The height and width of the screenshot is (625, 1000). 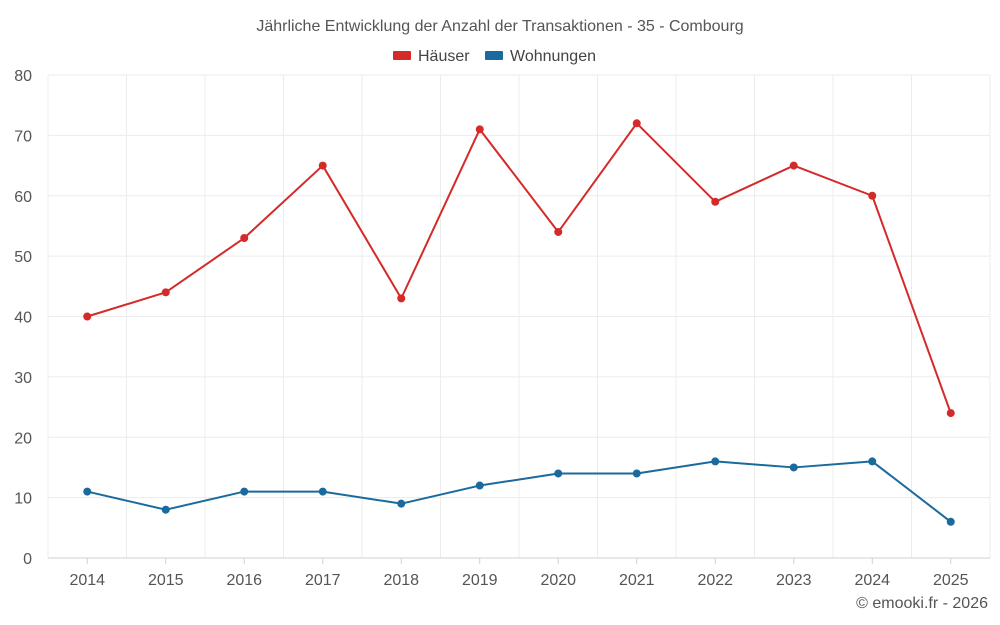 What do you see at coordinates (558, 580) in the screenshot?
I see `x-tick-label: 2020` at bounding box center [558, 580].